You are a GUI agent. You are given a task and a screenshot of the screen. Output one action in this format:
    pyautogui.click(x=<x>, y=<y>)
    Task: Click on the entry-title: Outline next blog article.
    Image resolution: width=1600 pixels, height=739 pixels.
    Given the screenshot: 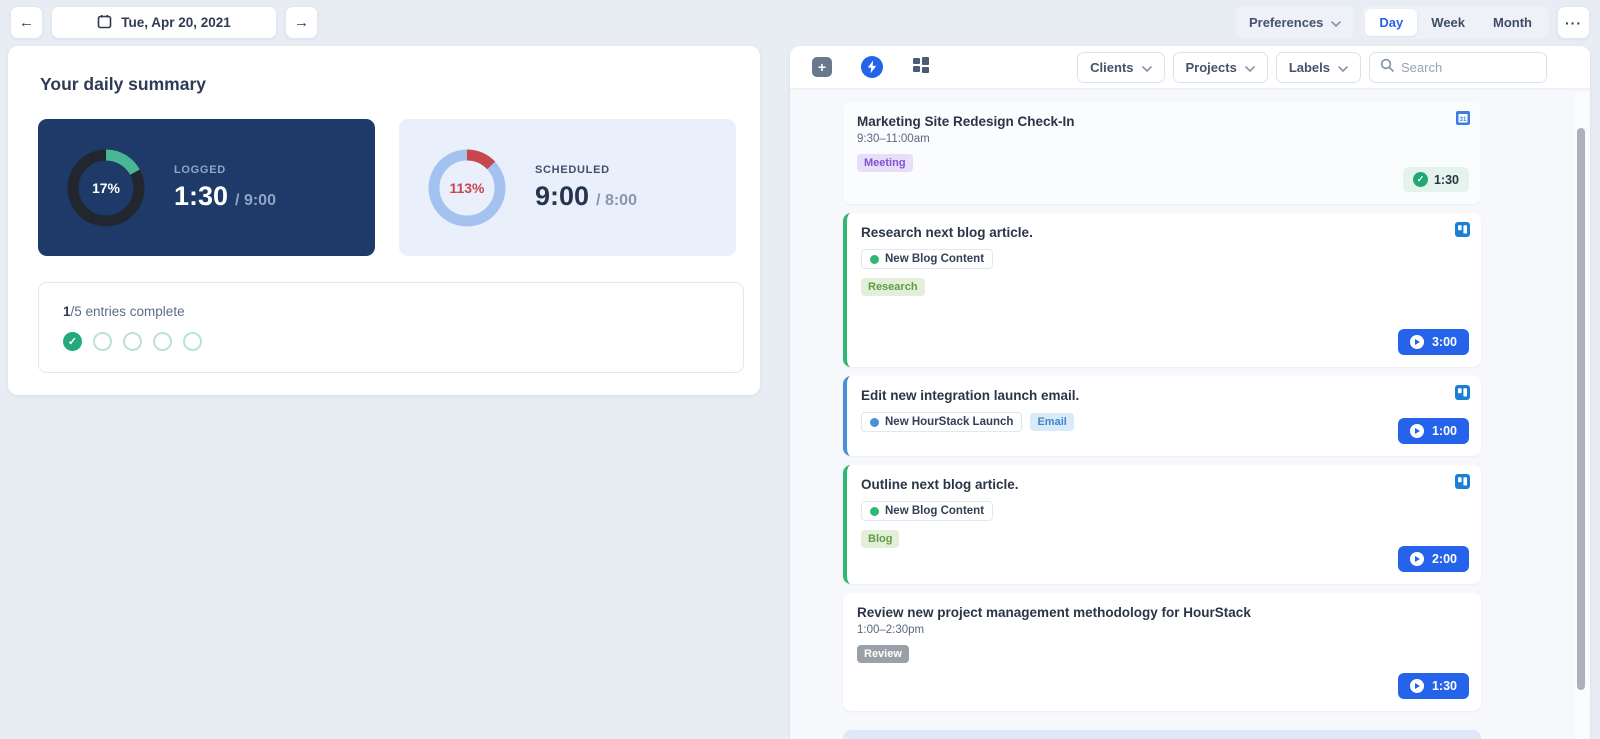 What is the action you would take?
    pyautogui.click(x=940, y=484)
    